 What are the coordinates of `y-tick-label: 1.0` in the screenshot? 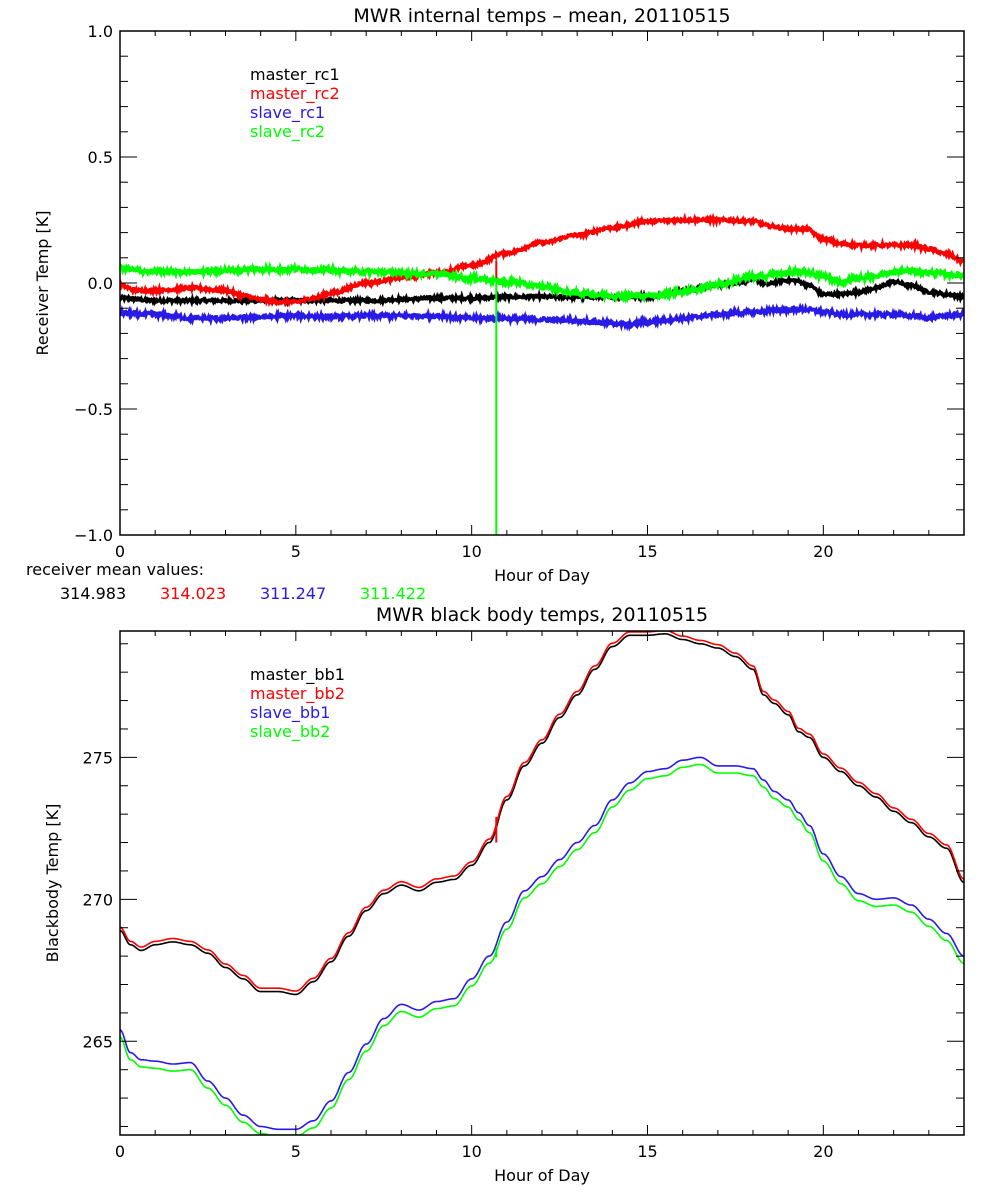 It's located at (100, 31).